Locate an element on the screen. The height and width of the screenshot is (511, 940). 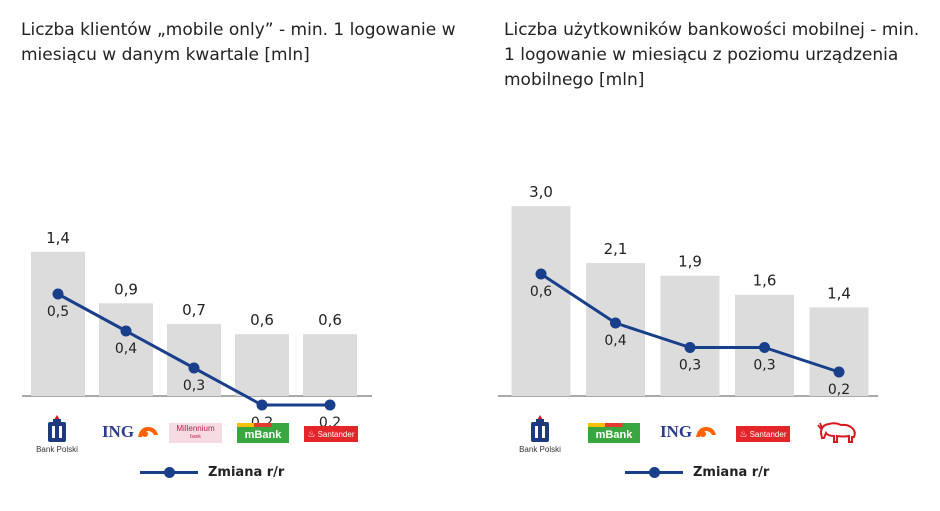
millennium-logo: Millennium bank is located at coordinates (195, 433).